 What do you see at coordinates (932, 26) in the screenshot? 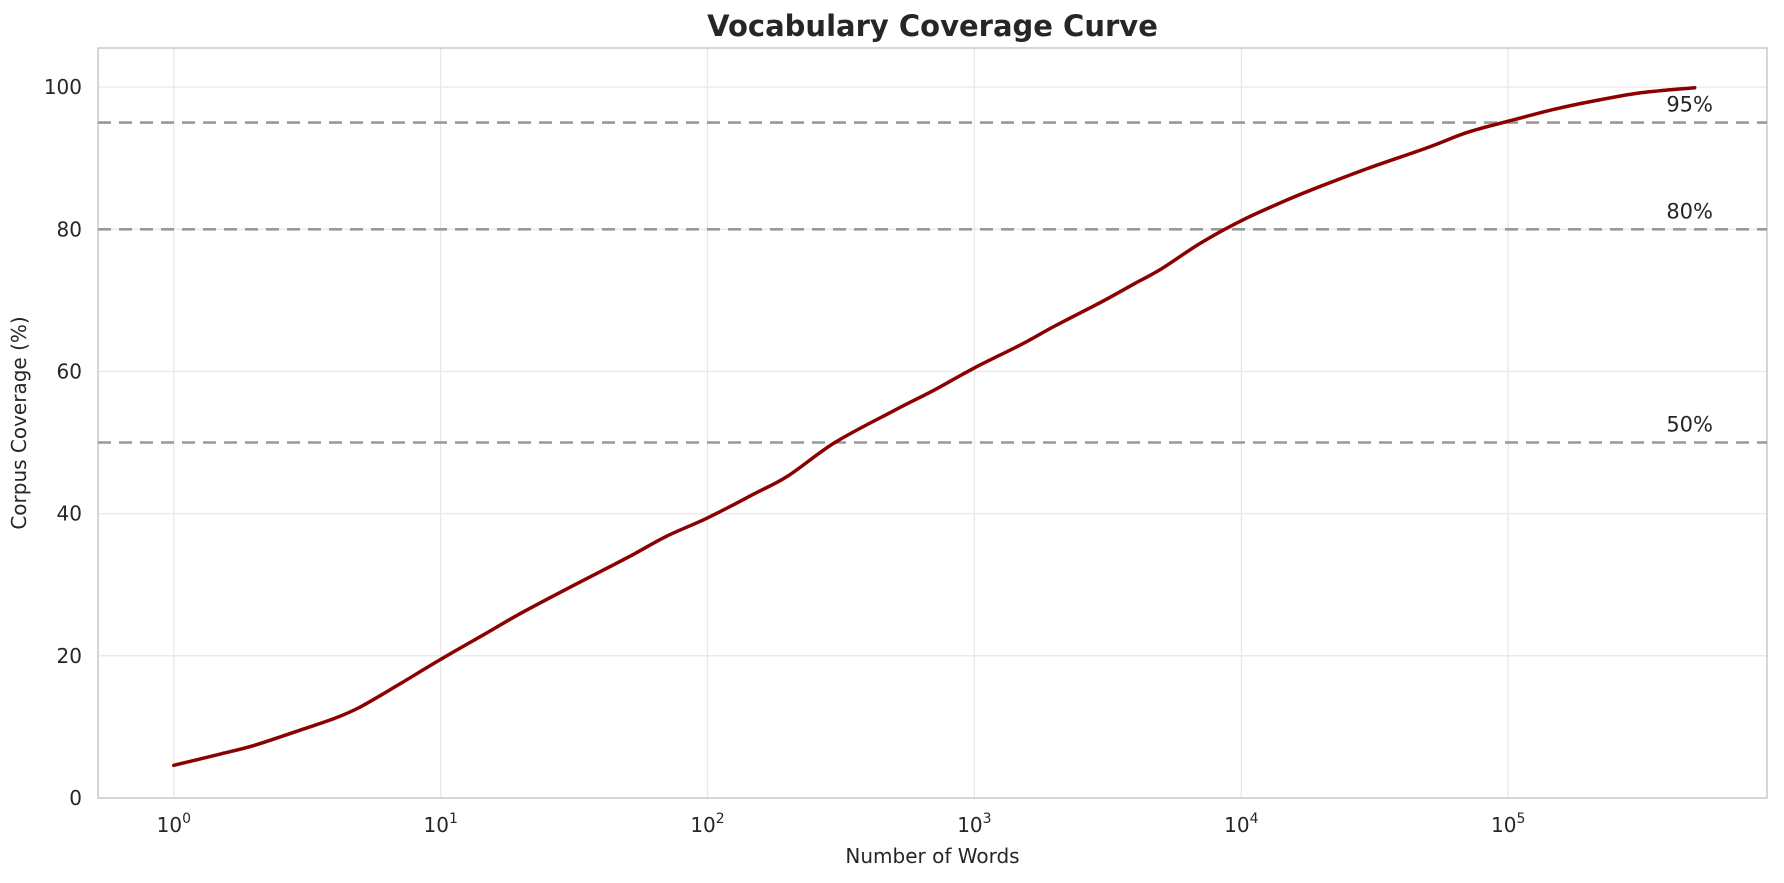
I see `chart-title: Vocabulary Coverage Curve` at bounding box center [932, 26].